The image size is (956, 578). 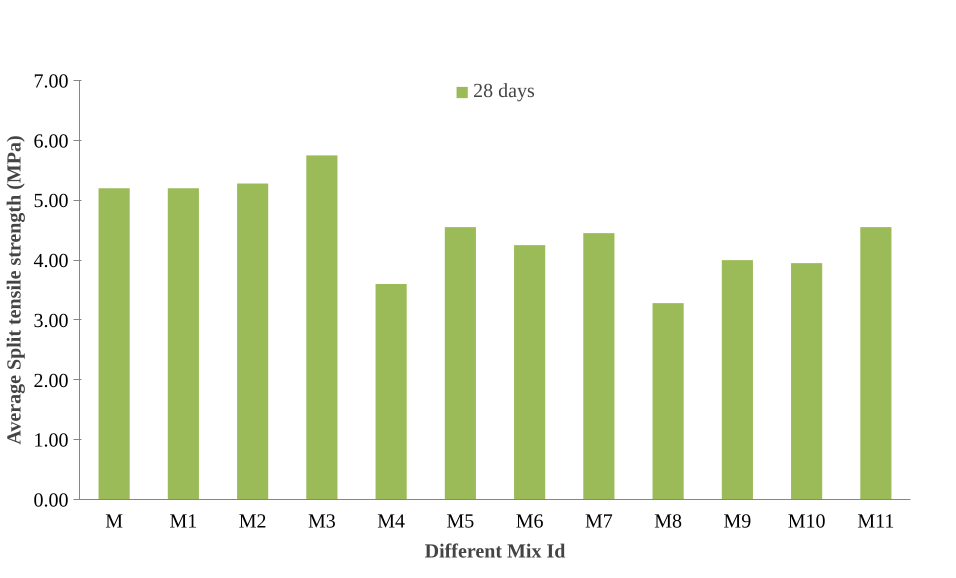 I want to click on x-tick-label: M1, so click(x=183, y=521).